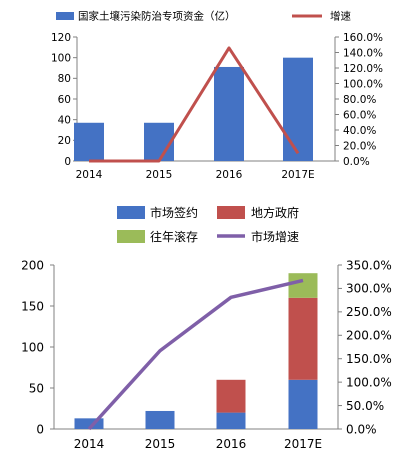 The image size is (402, 457). Describe the element at coordinates (365, 406) in the screenshot. I see `chart2-right-tick-label: 50.0%` at that location.